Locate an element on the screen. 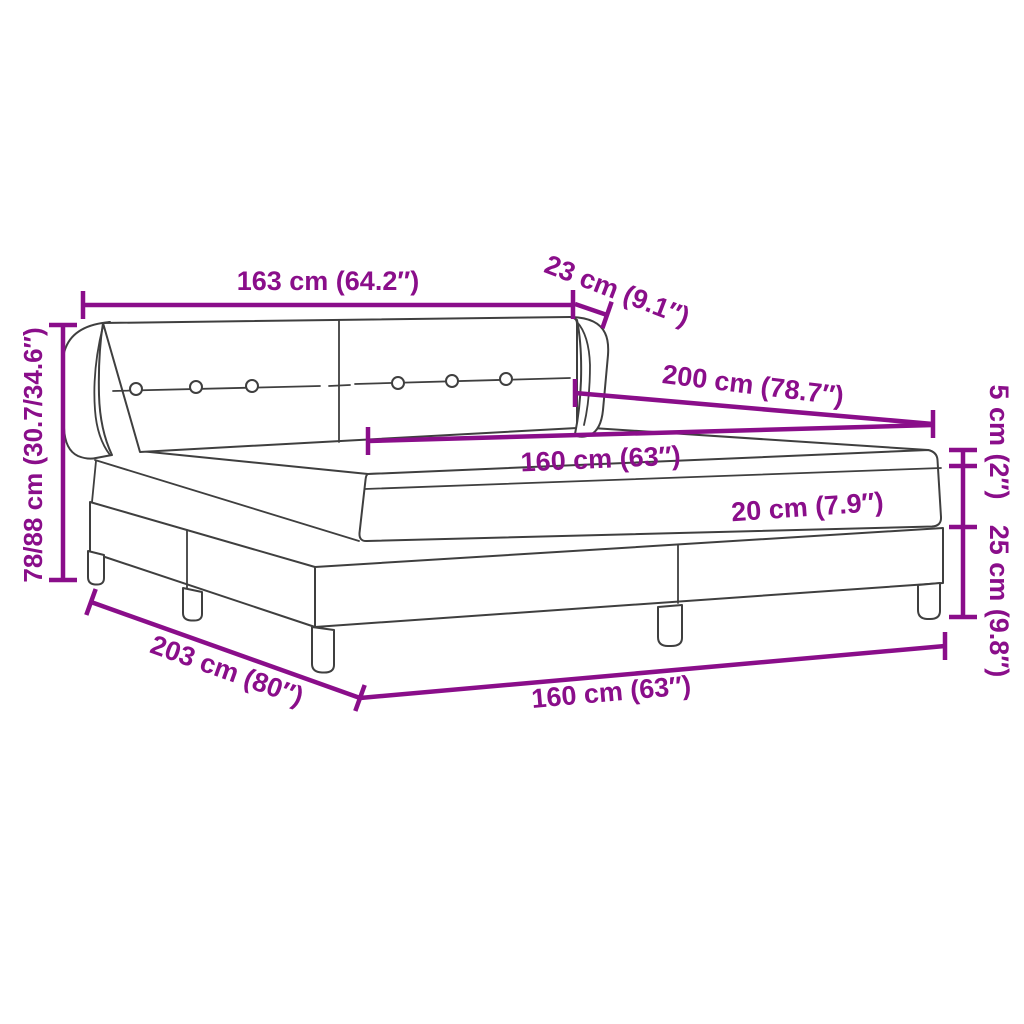 The image size is (1024, 1024). dim-label-topper-thickness: 5 cm (2″) is located at coordinates (999, 442).